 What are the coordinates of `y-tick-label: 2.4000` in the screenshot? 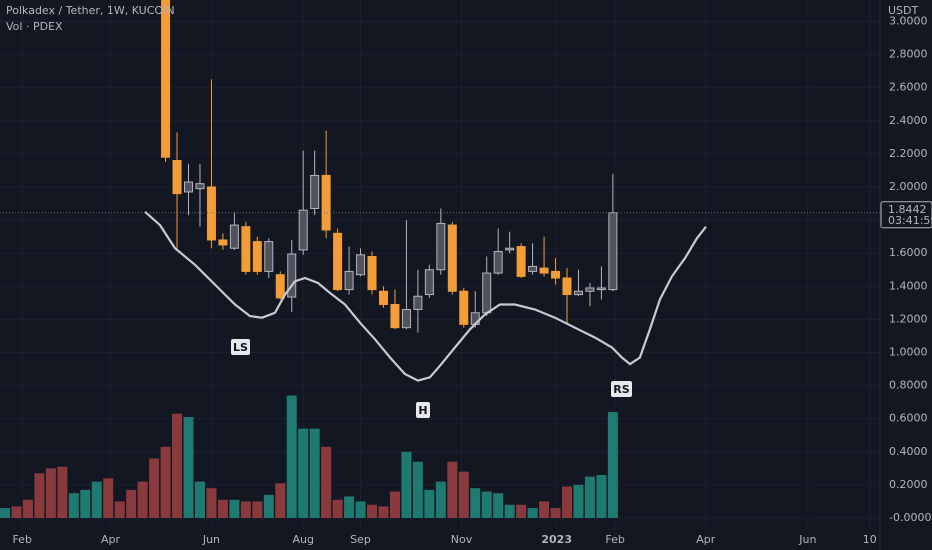 It's located at (908, 120).